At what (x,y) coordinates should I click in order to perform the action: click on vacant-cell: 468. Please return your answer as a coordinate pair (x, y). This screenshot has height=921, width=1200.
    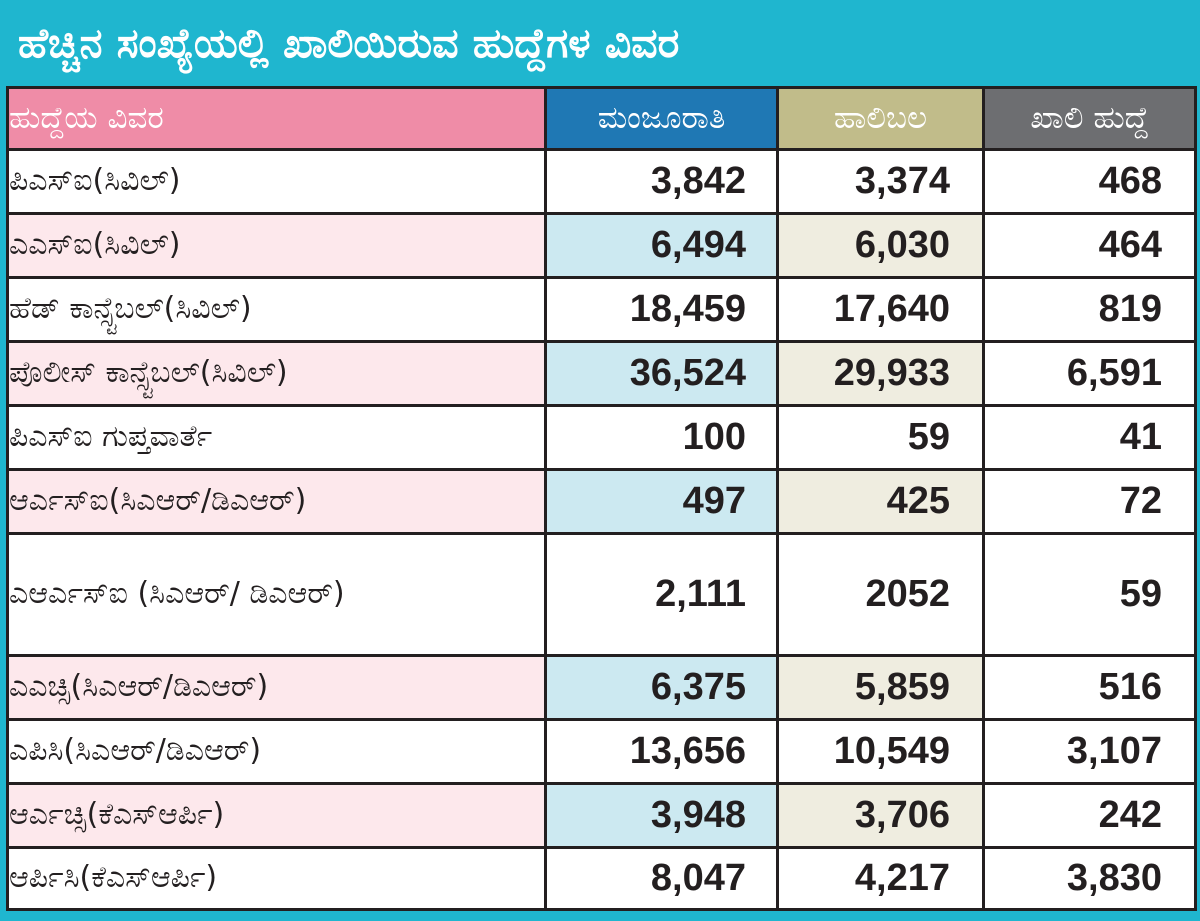
    Looking at the image, I should click on (1089, 181).